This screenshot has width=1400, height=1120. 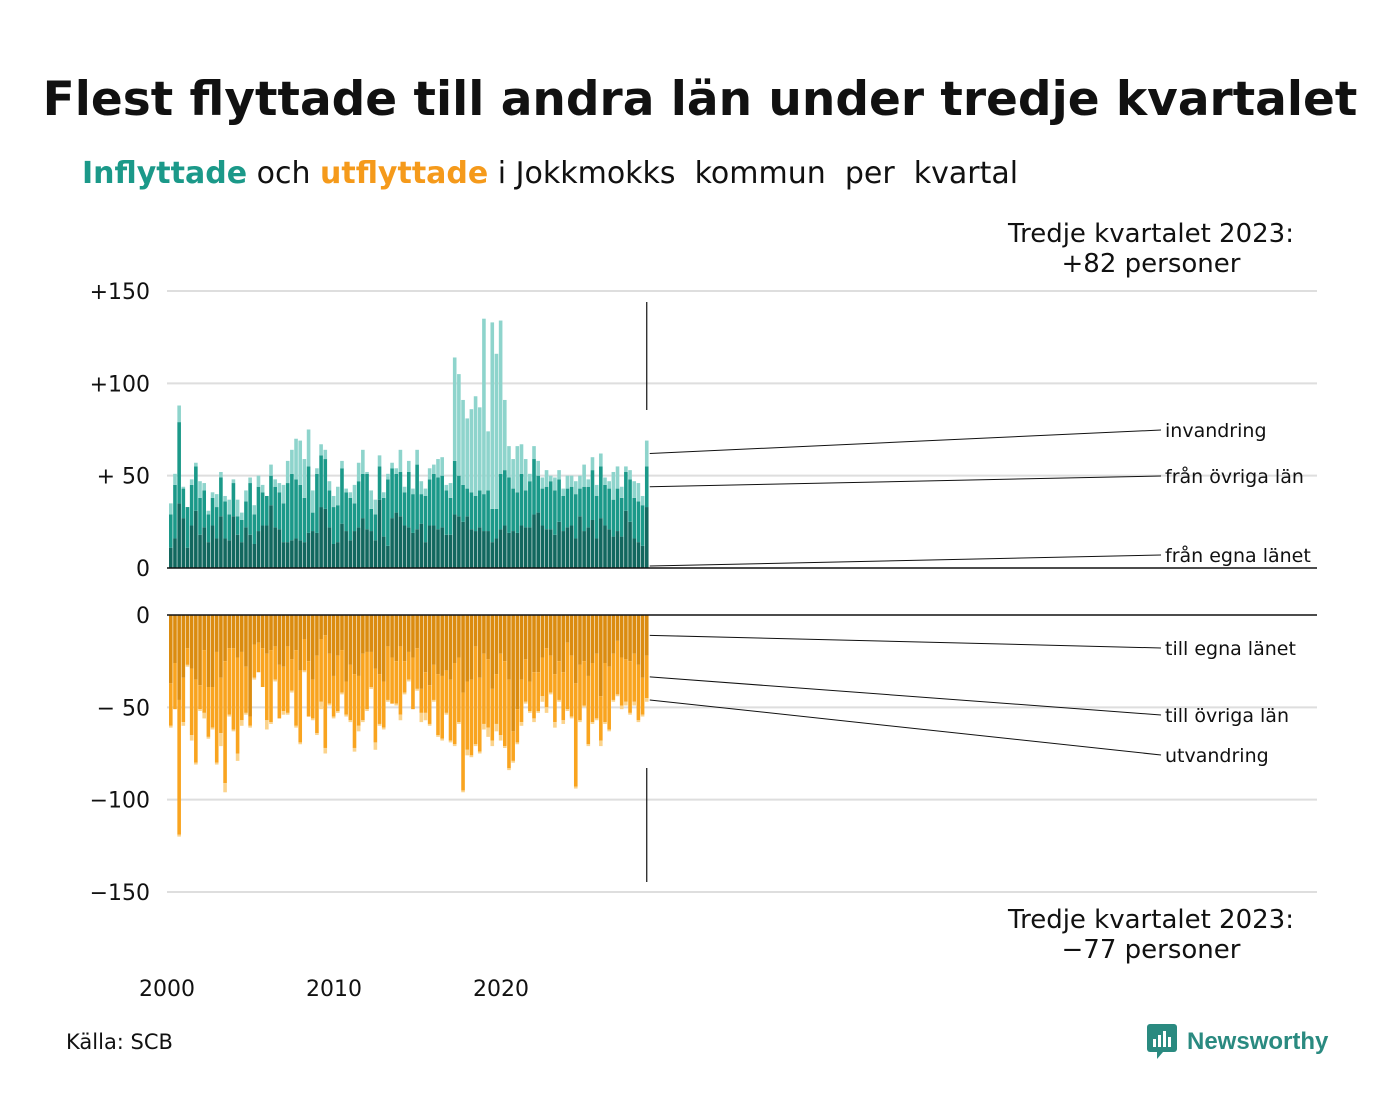 What do you see at coordinates (1162, 1041) in the screenshot?
I see `newsworthy-logo-icon` at bounding box center [1162, 1041].